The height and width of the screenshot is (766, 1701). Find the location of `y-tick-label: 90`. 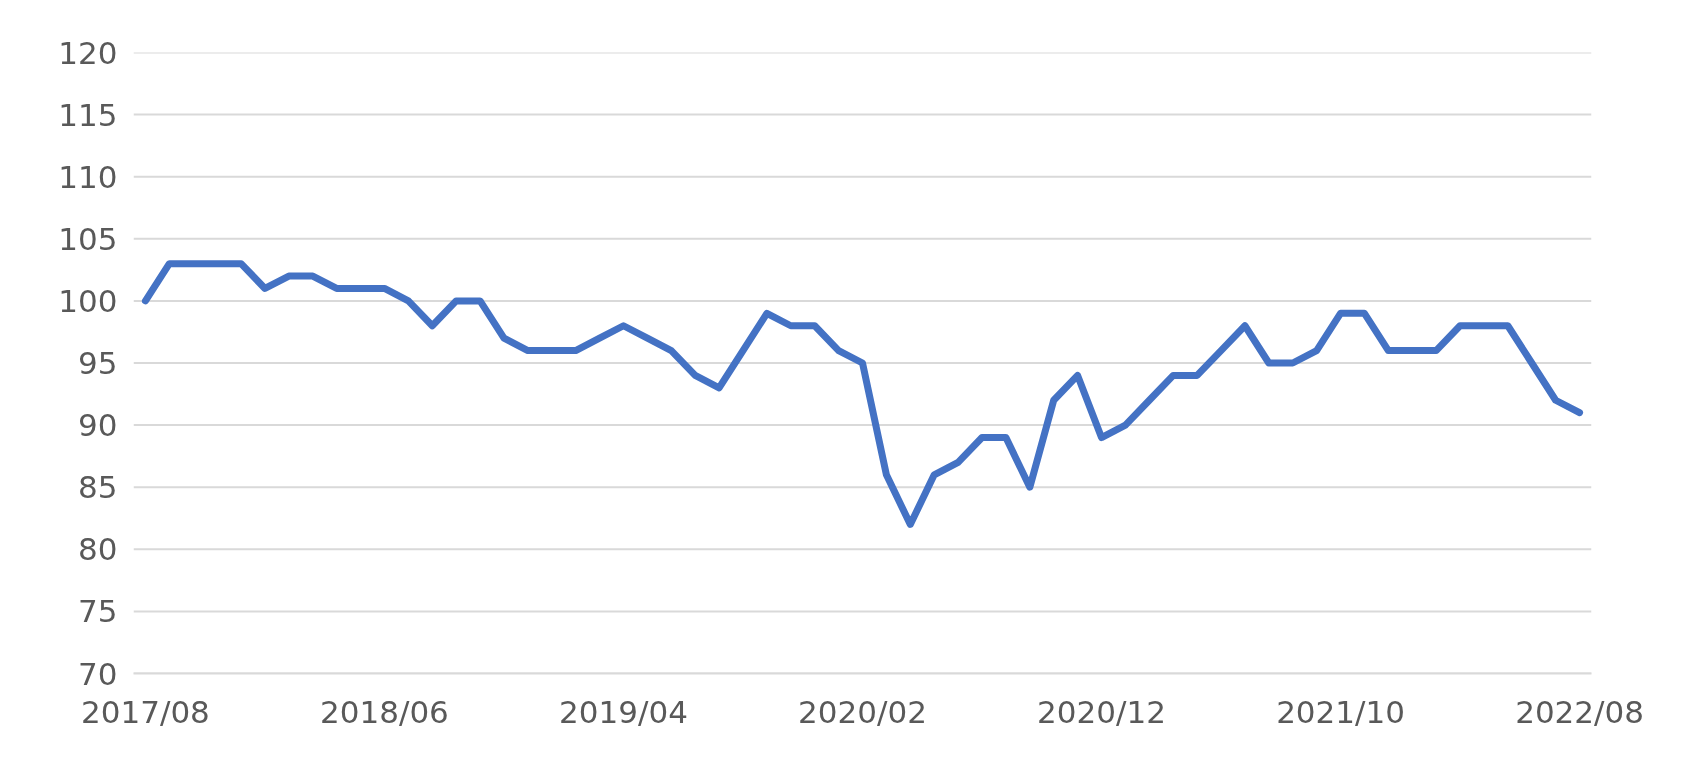

y-tick-label: 90 is located at coordinates (98, 425).